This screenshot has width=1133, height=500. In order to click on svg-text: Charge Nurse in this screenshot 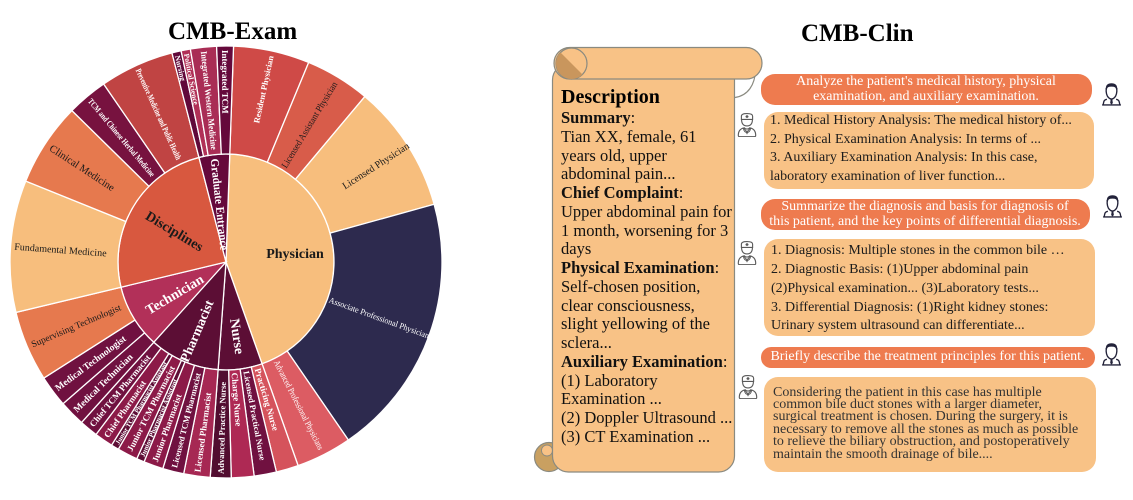, I will do `click(237, 399)`.